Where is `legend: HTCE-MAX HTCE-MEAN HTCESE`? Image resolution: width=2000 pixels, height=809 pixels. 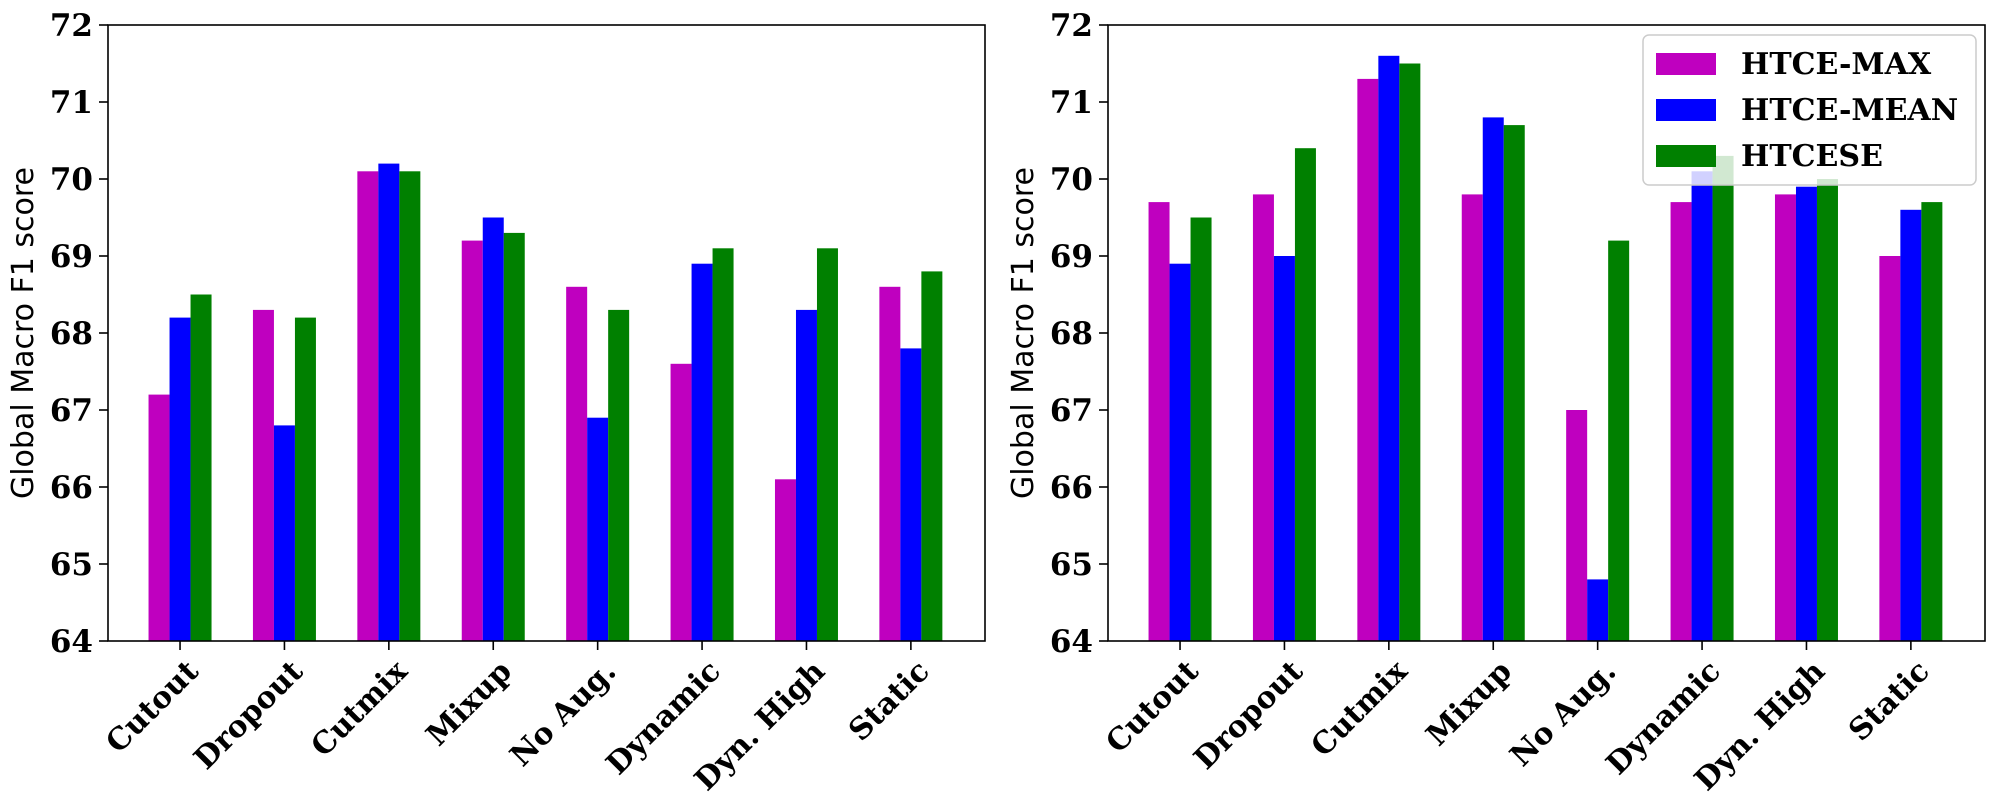 legend: HTCE-MAX HTCE-MEAN HTCESE is located at coordinates (1809, 110).